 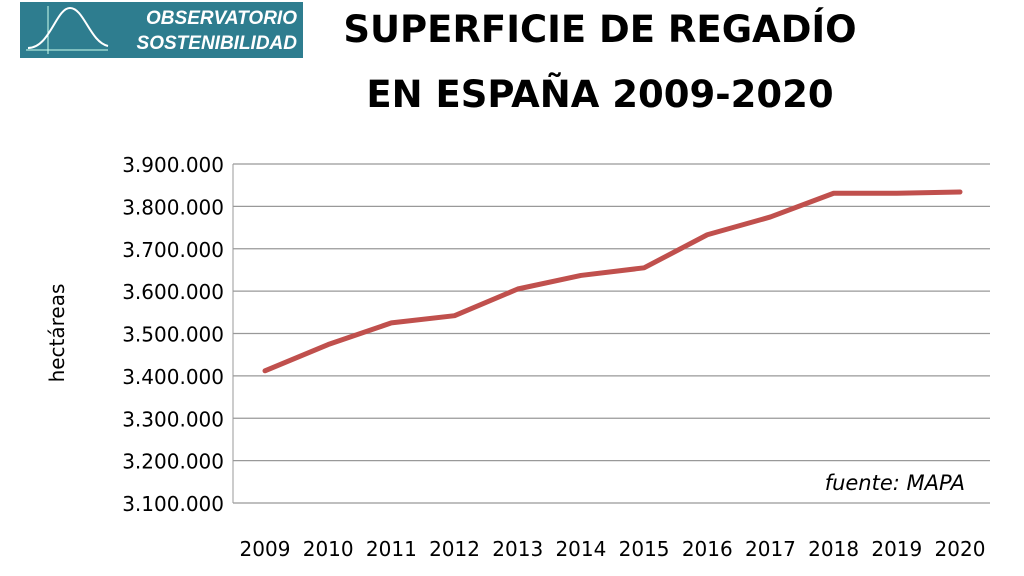 What do you see at coordinates (770, 549) in the screenshot?
I see `x-tick-label: 2017` at bounding box center [770, 549].